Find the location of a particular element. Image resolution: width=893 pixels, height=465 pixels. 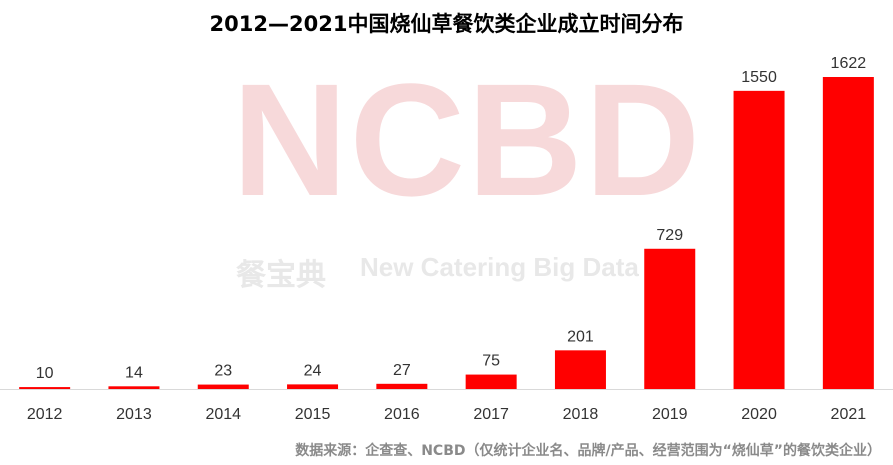

data-label-2021: 1622 is located at coordinates (849, 63).